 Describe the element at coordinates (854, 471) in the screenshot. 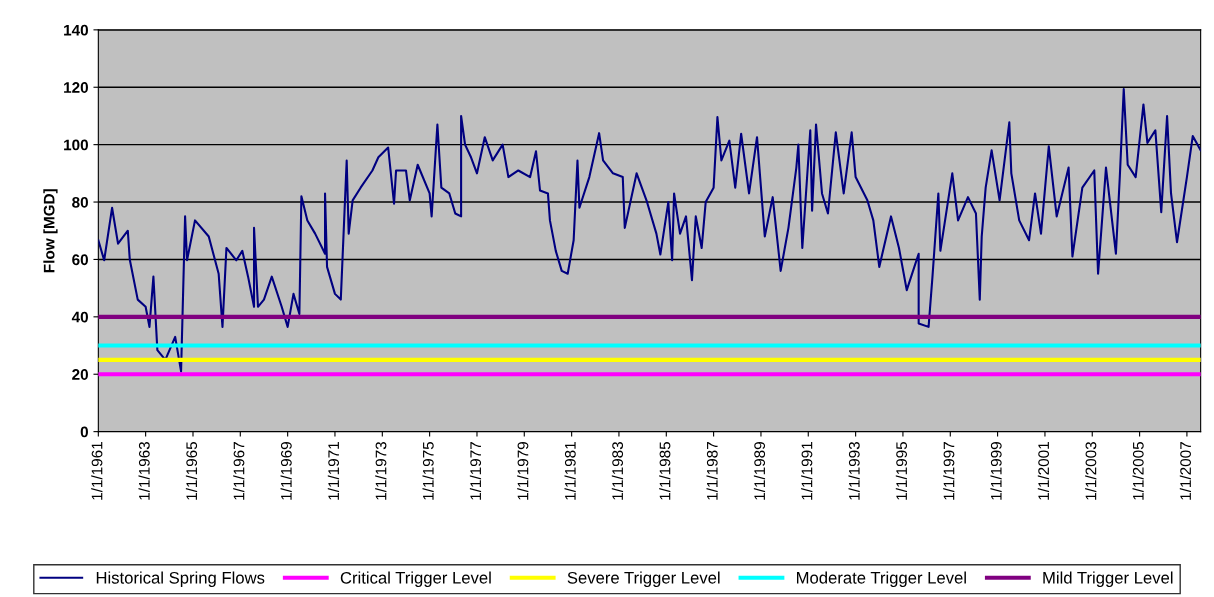

I see `x-tick-label: 1/1/1993` at that location.